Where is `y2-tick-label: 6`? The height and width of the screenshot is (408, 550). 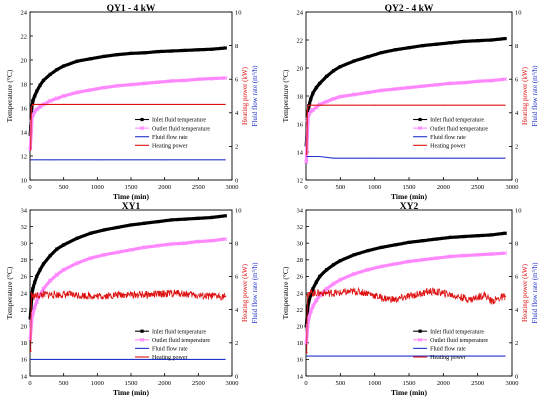
y2-tick-label: 6 is located at coordinates (517, 80).